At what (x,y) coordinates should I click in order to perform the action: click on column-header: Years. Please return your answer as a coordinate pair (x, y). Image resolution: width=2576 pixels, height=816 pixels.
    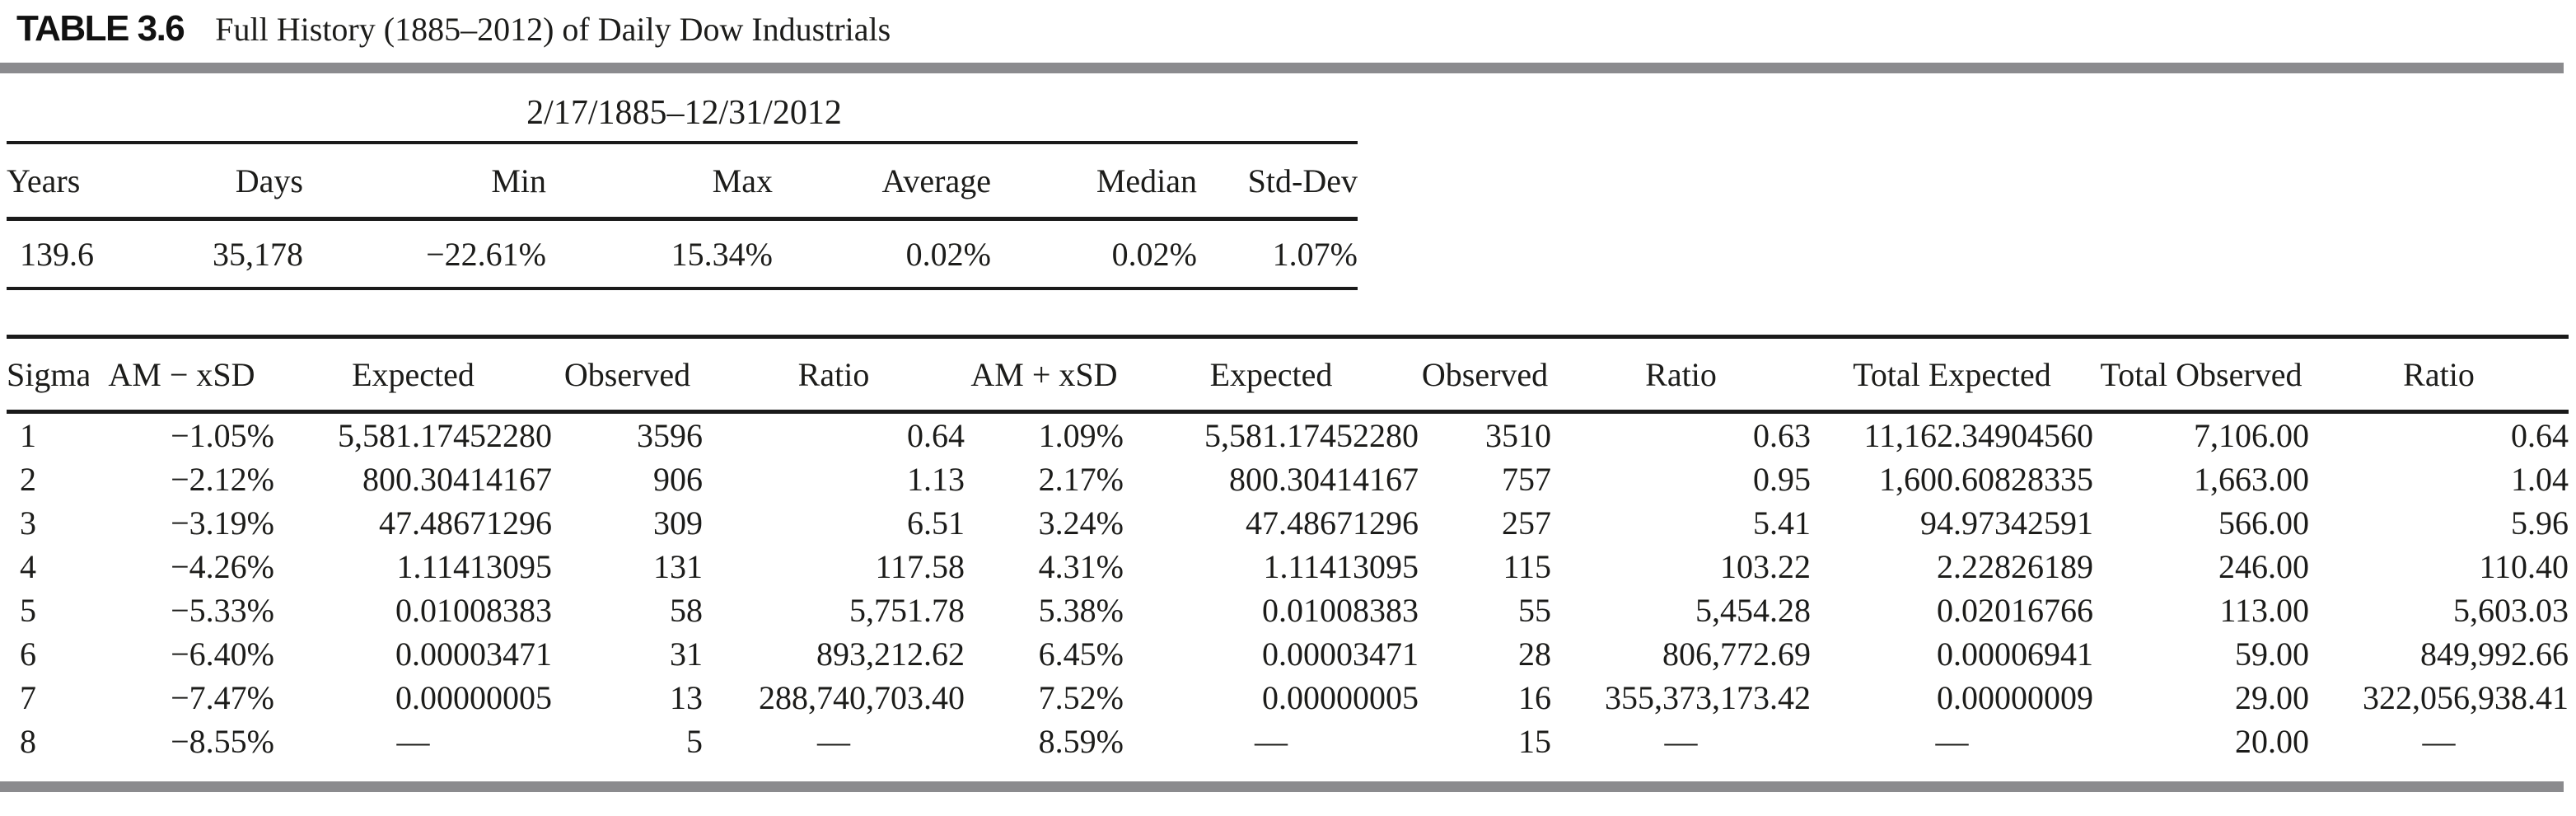
    Looking at the image, I should click on (44, 180).